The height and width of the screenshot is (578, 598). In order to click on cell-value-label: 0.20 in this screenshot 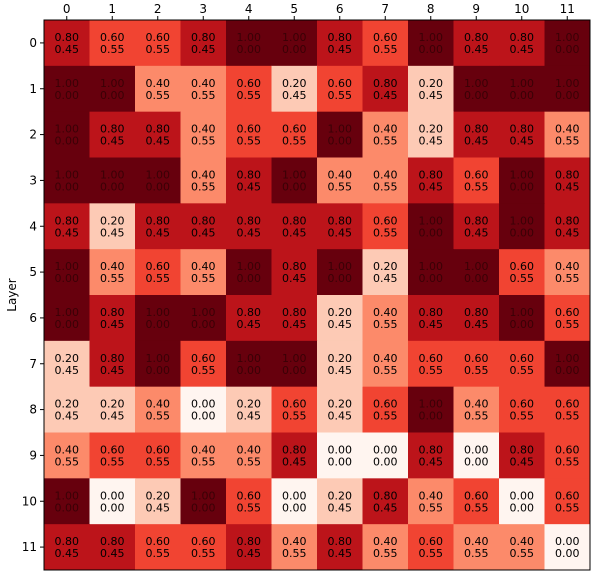, I will do `click(340, 358)`.